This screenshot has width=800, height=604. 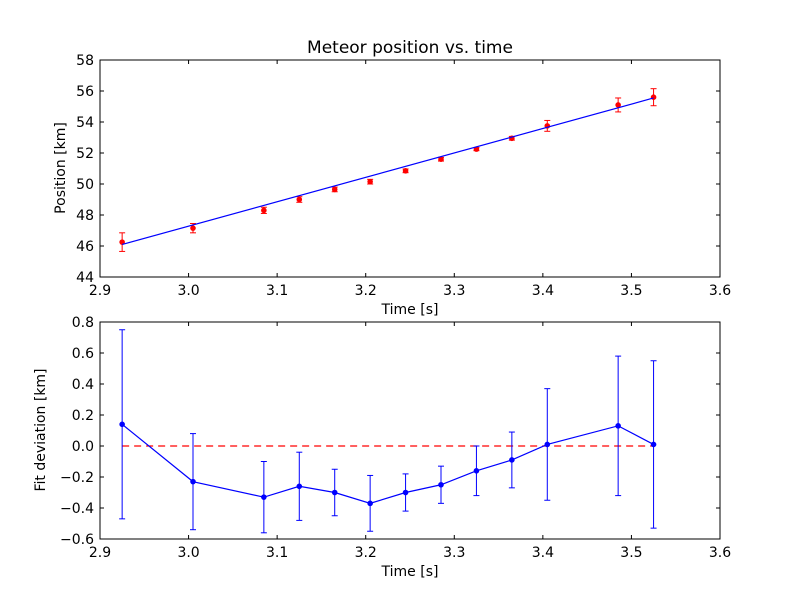 What do you see at coordinates (85, 278) in the screenshot?
I see `y-tick-label: 44` at bounding box center [85, 278].